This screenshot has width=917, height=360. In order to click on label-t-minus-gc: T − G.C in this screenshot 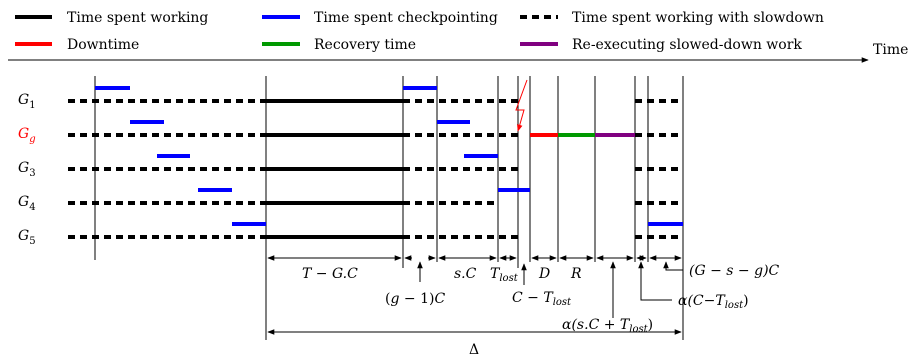, I will do `click(330, 274)`.